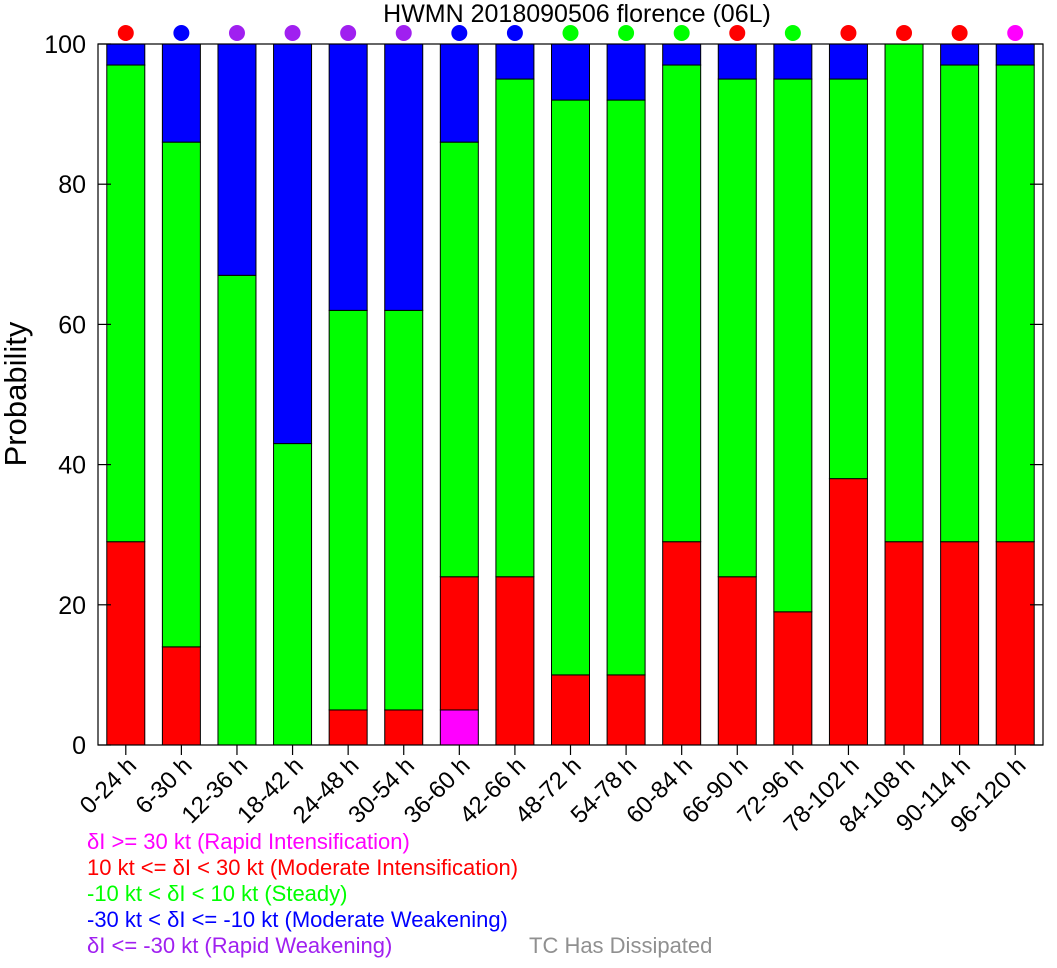 The image size is (1057, 968). What do you see at coordinates (72, 466) in the screenshot?
I see `y-tick-label: 40` at bounding box center [72, 466].